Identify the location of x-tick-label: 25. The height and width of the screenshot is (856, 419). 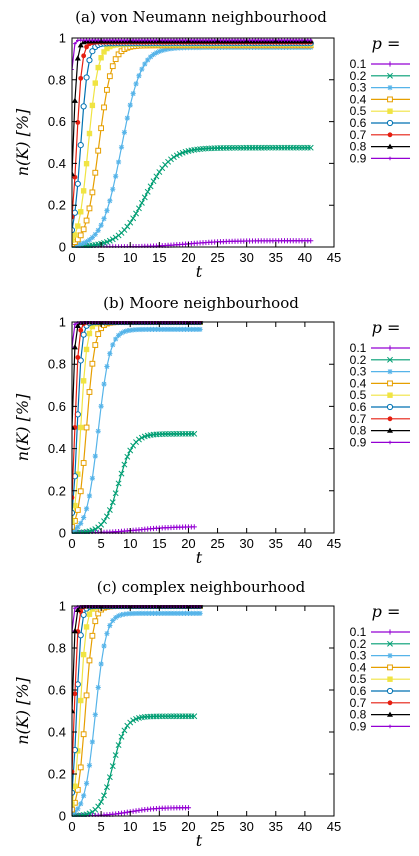
(217, 257).